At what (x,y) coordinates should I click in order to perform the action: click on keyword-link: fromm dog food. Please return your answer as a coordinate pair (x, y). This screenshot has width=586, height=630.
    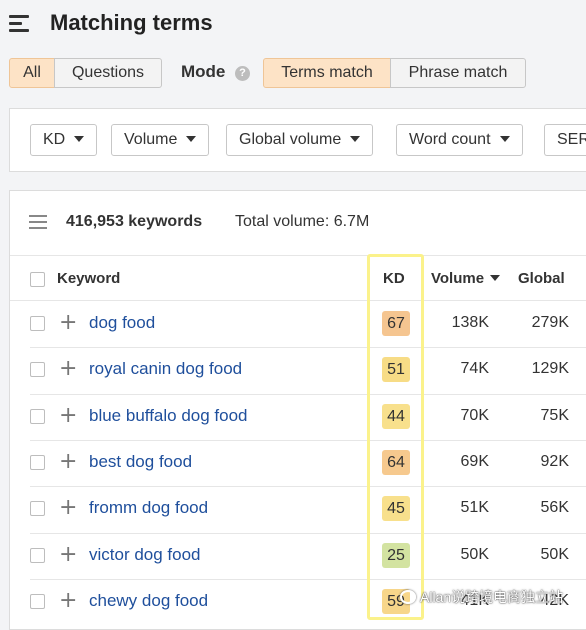
    Looking at the image, I should click on (149, 508).